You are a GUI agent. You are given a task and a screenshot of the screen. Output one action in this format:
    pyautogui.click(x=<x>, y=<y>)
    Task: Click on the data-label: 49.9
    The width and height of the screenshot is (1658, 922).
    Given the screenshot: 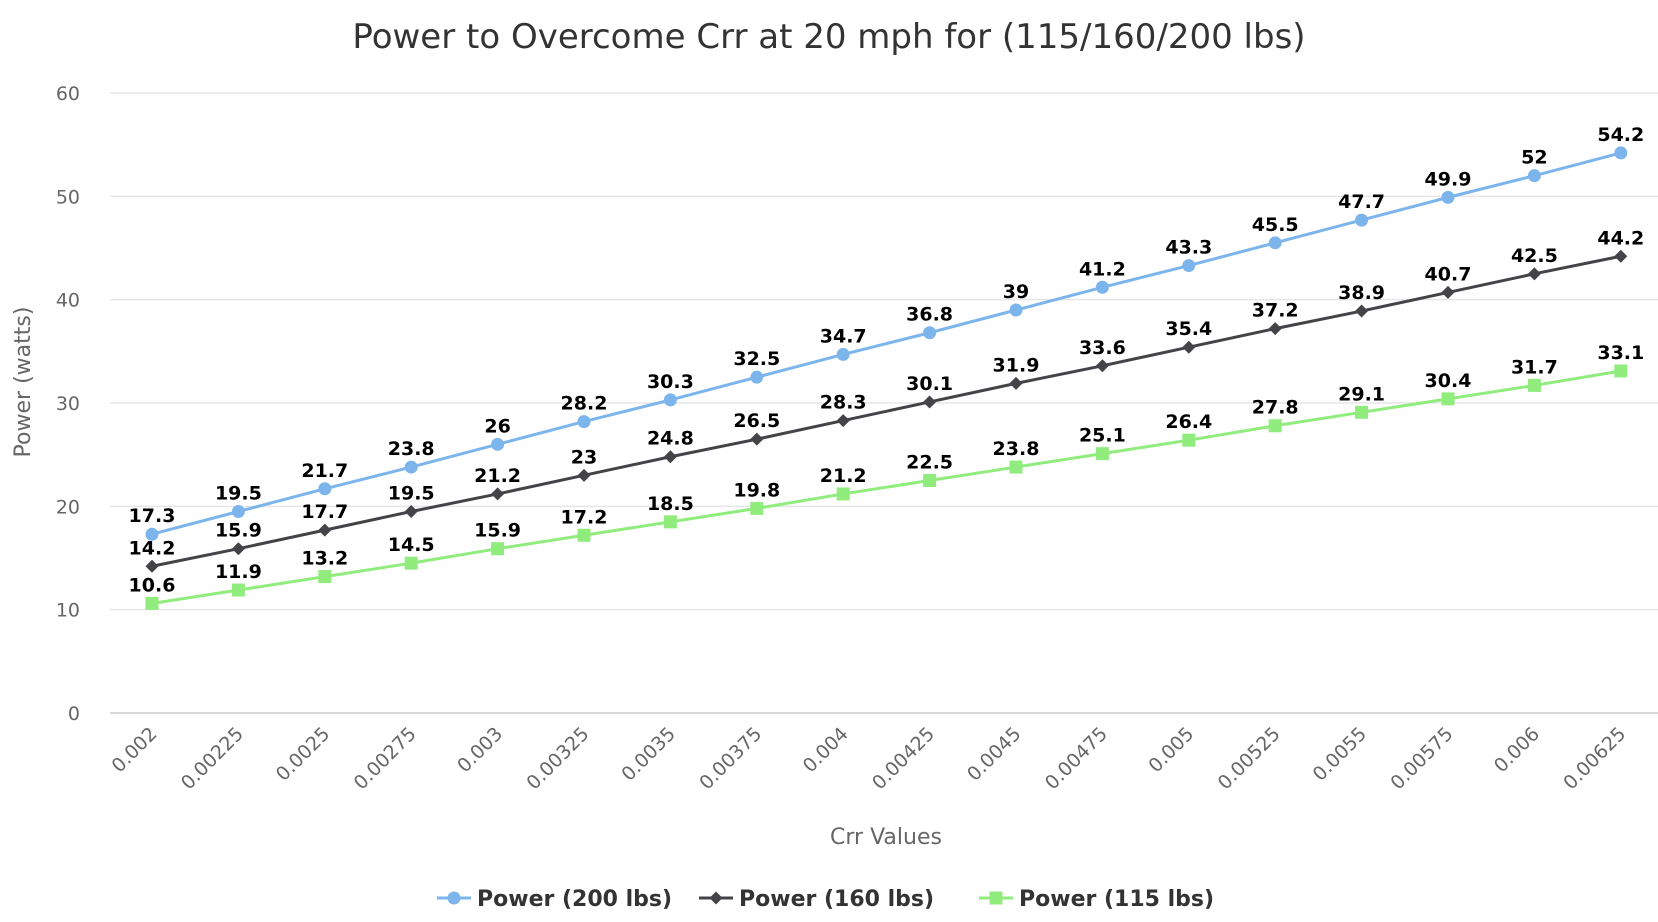 What is the action you would take?
    pyautogui.click(x=1448, y=179)
    